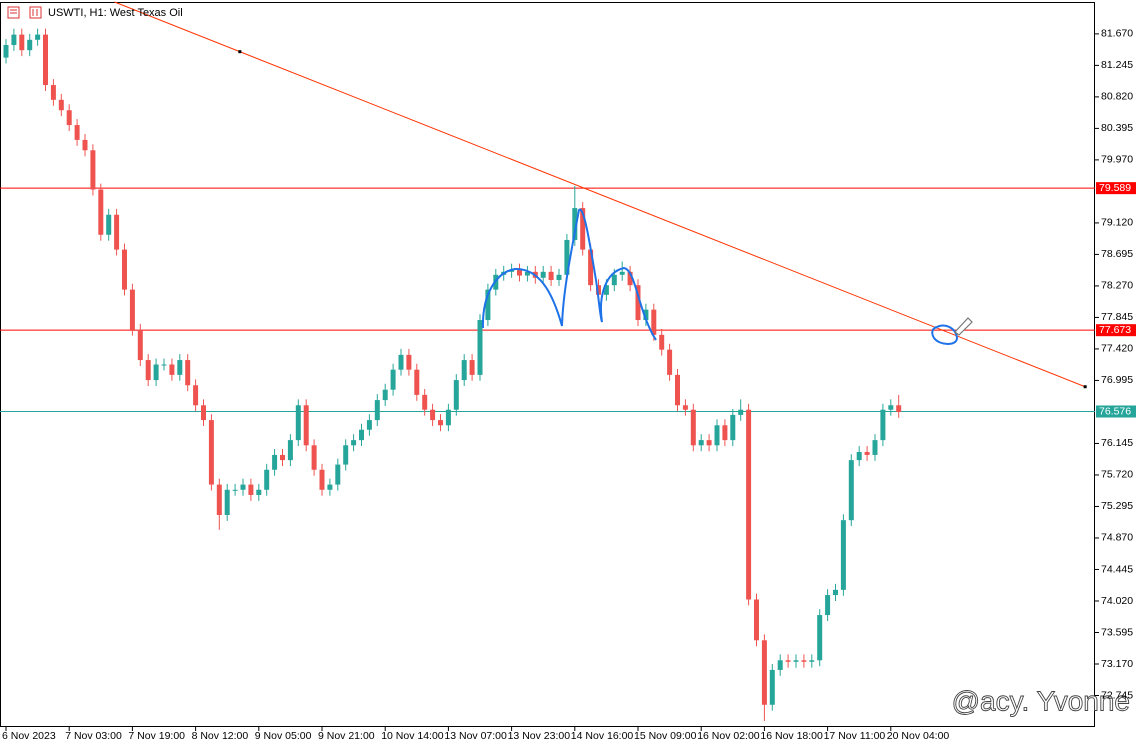 This screenshot has height=745, width=1144. What do you see at coordinates (963, 326) in the screenshot?
I see `pencil-icon` at bounding box center [963, 326].